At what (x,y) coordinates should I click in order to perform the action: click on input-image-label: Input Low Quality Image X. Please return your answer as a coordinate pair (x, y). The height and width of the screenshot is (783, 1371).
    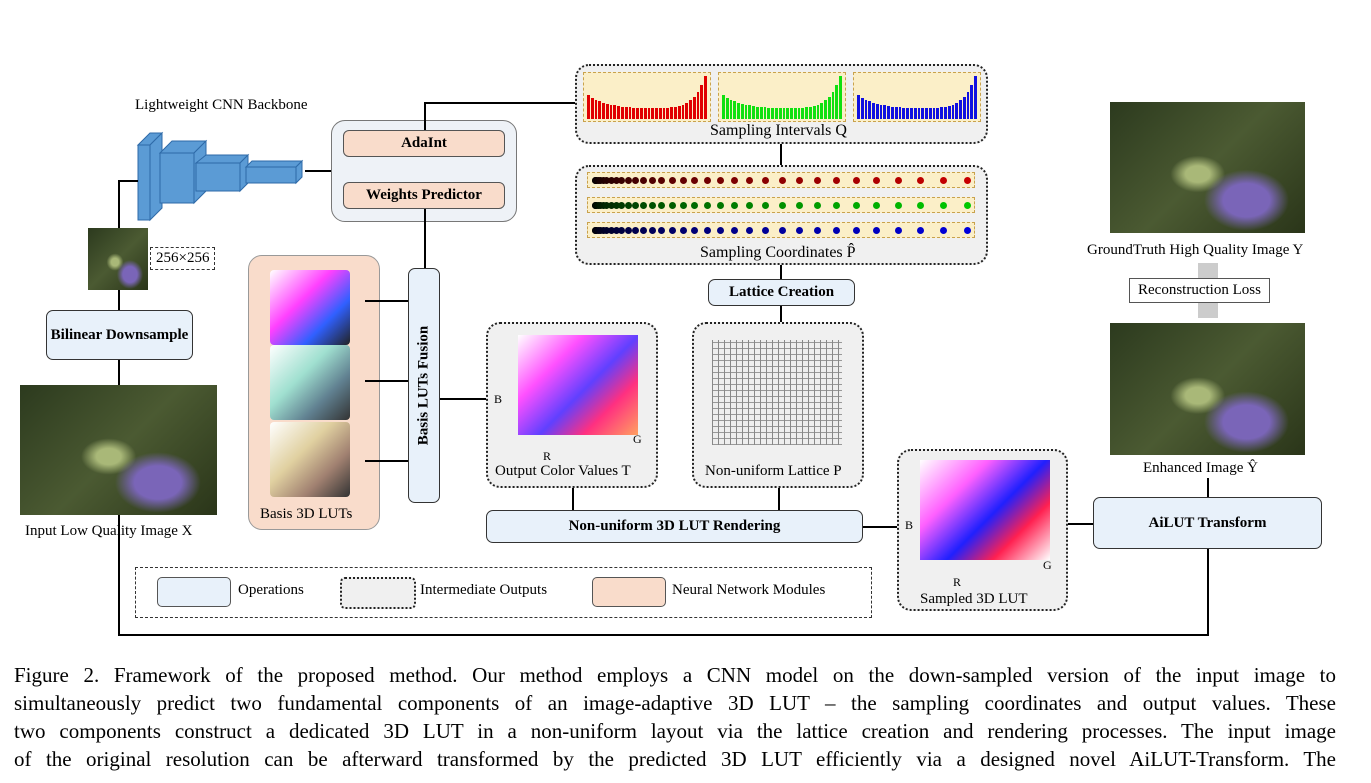
    Looking at the image, I should click on (109, 531).